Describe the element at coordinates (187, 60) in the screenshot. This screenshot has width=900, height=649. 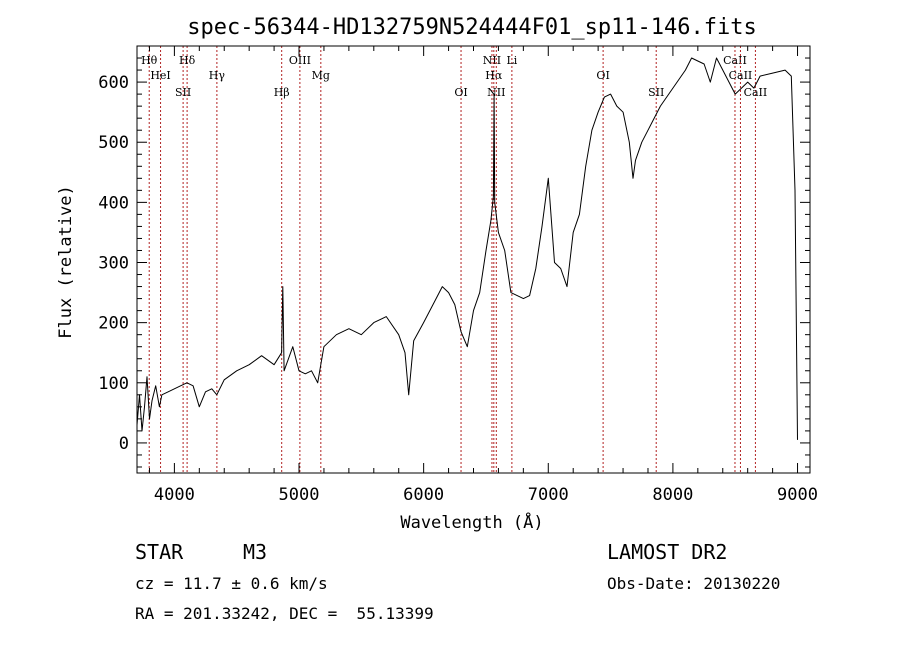
I see `line-marker-label: Hδ` at that location.